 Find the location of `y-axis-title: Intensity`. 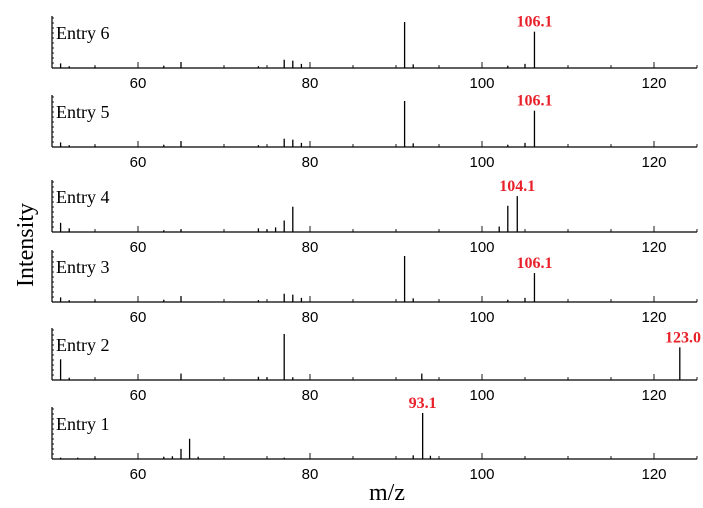

y-axis-title: Intensity is located at coordinates (26, 245).